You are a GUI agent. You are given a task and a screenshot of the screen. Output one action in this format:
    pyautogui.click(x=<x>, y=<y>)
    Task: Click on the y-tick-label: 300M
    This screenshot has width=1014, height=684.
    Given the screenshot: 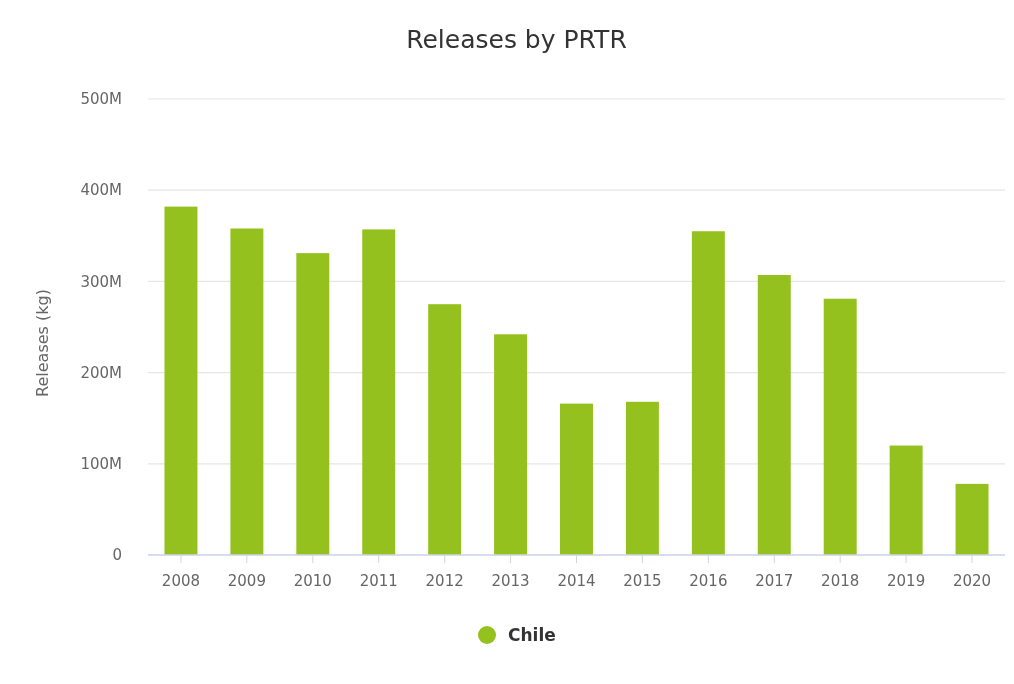 What is the action you would take?
    pyautogui.click(x=101, y=281)
    